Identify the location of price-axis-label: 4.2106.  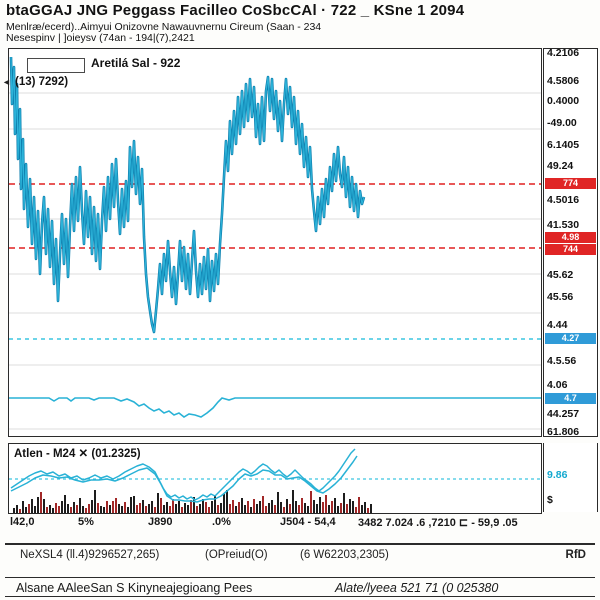
(563, 53).